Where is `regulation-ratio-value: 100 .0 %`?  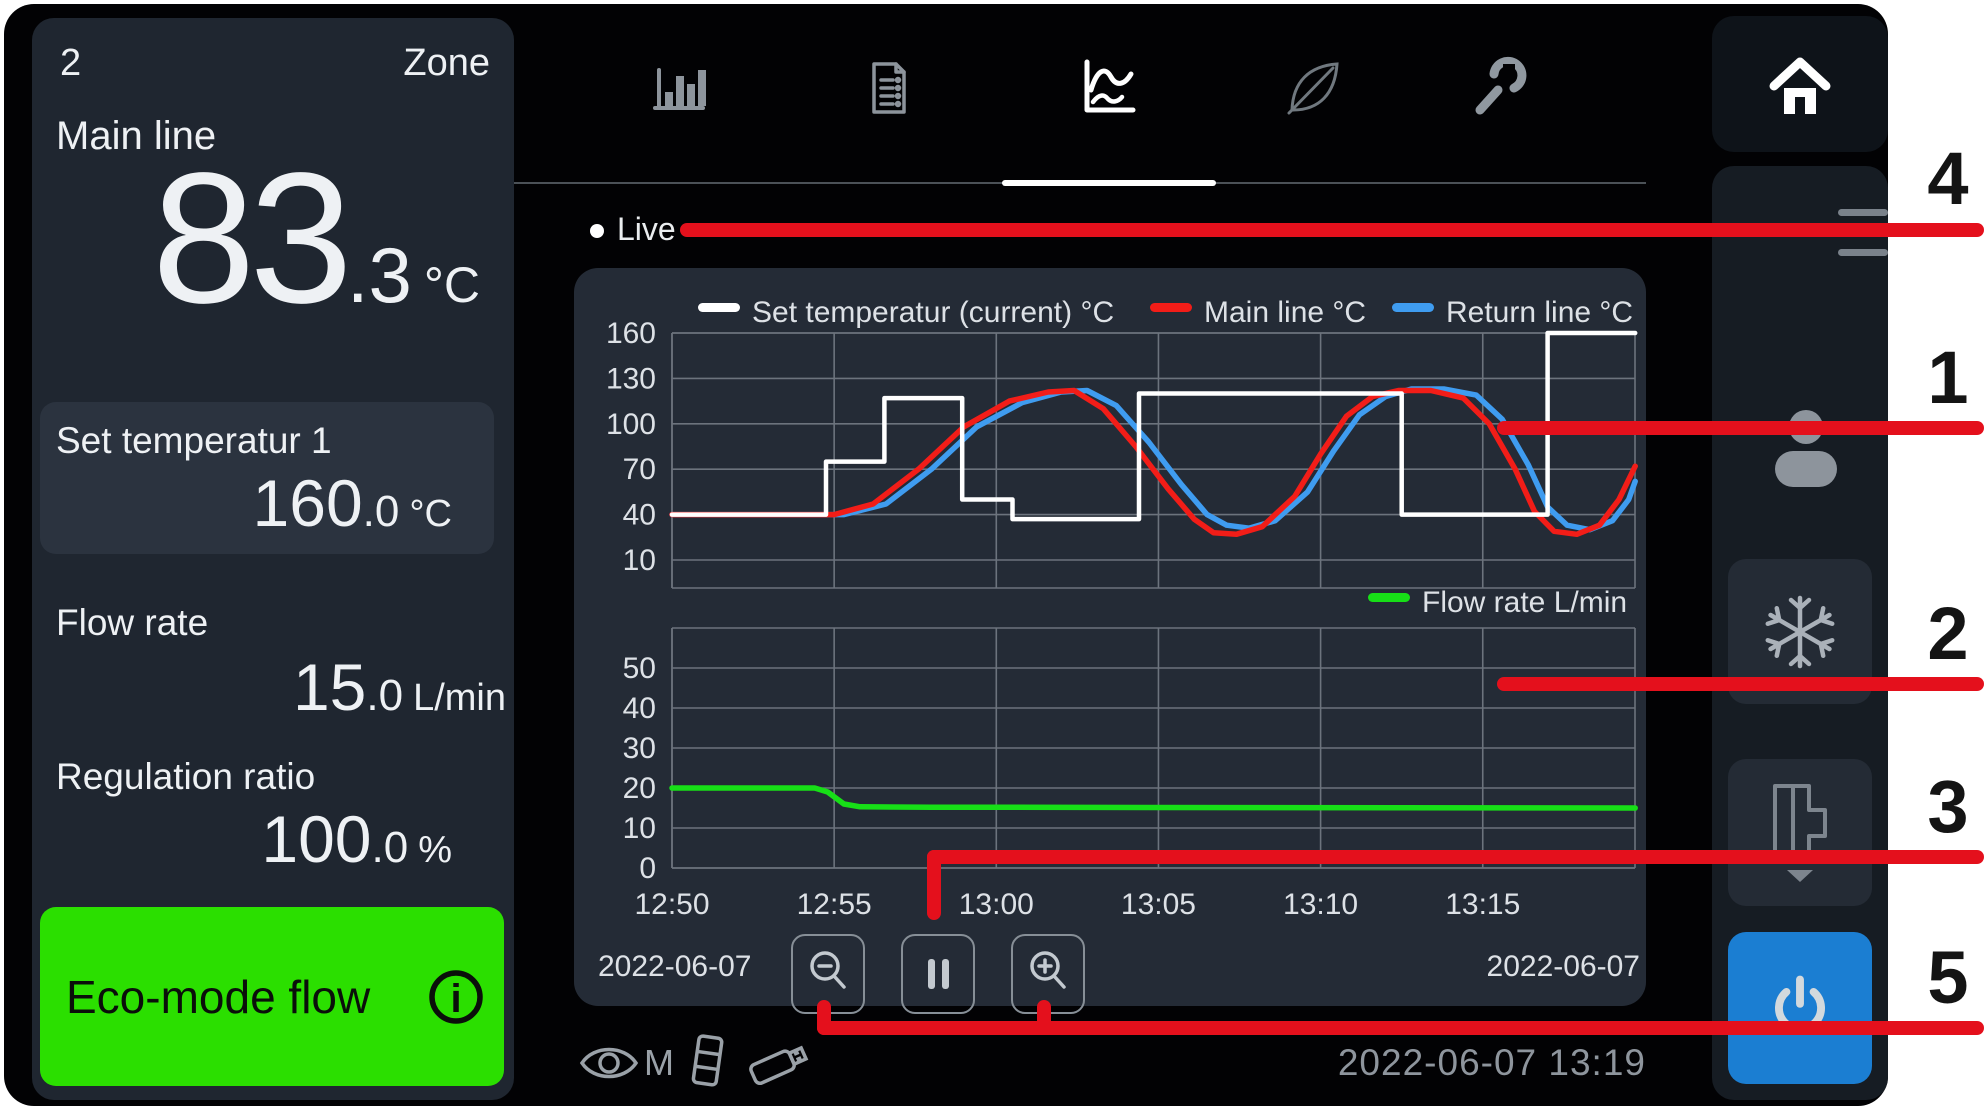 regulation-ratio-value: 100 .0 % is located at coordinates (356, 839).